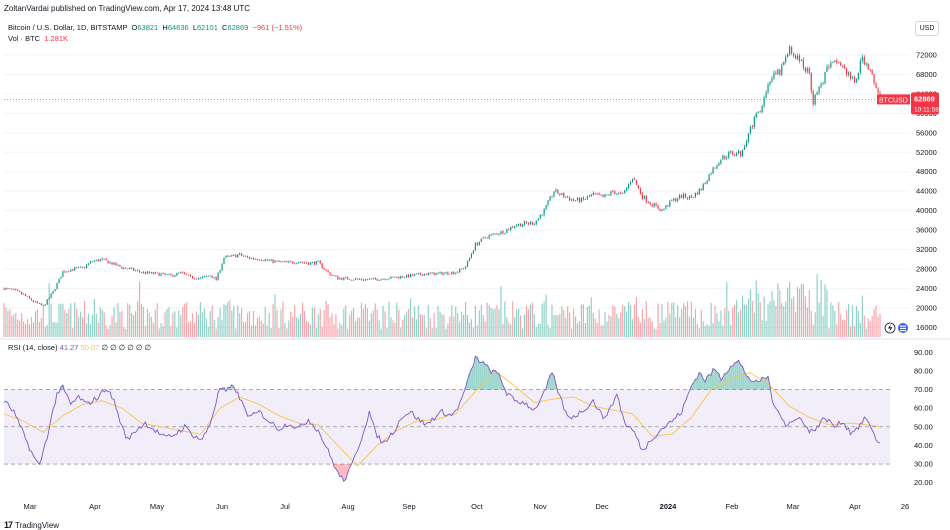 This screenshot has height=530, width=950. What do you see at coordinates (24, 38) in the screenshot?
I see `volume-label: Vol · BTC` at bounding box center [24, 38].